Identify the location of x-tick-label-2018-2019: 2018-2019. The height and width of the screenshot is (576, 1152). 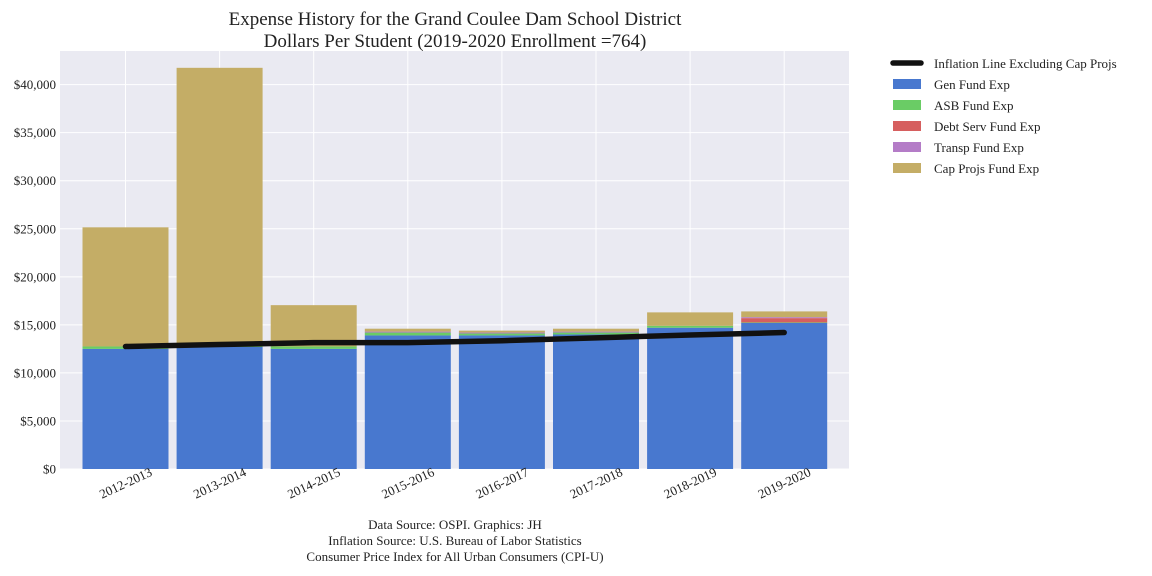
(689, 482).